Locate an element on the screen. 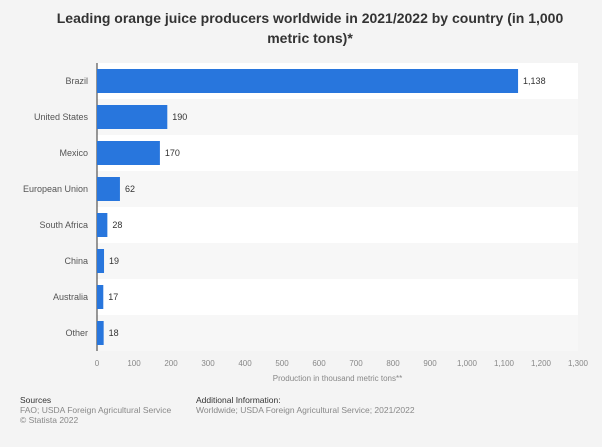 The width and height of the screenshot is (602, 447). x-tick-label: 300 is located at coordinates (208, 363).